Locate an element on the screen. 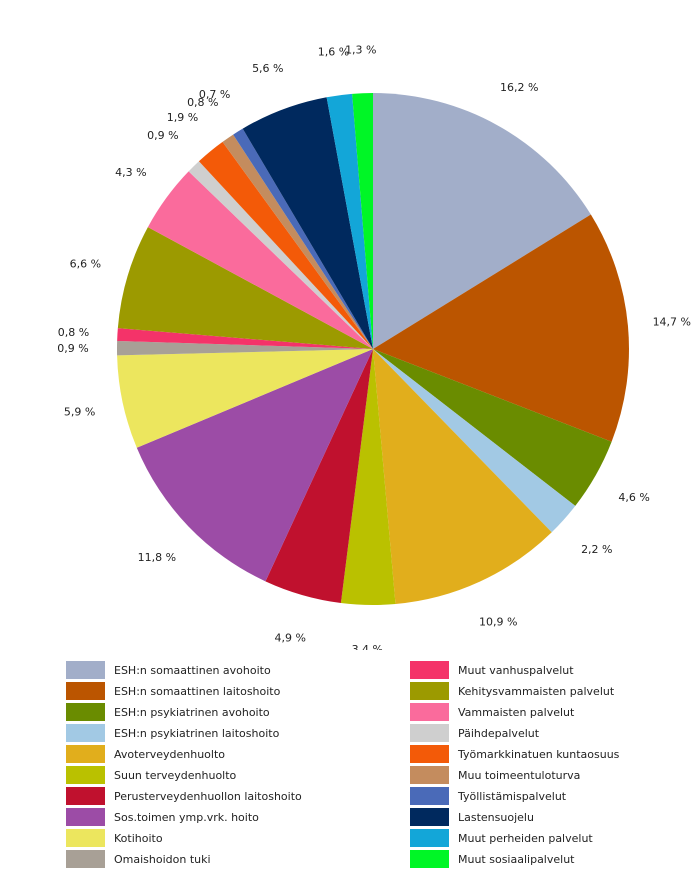 The width and height of the screenshot is (697, 888). legend-item-suun-terveydenhuolto: Suun terveydenhuolto is located at coordinates (151, 775).